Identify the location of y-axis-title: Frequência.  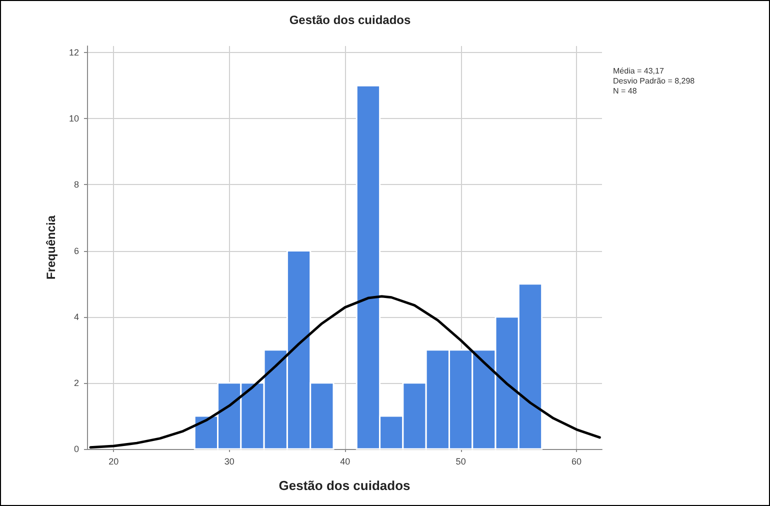
(51, 247).